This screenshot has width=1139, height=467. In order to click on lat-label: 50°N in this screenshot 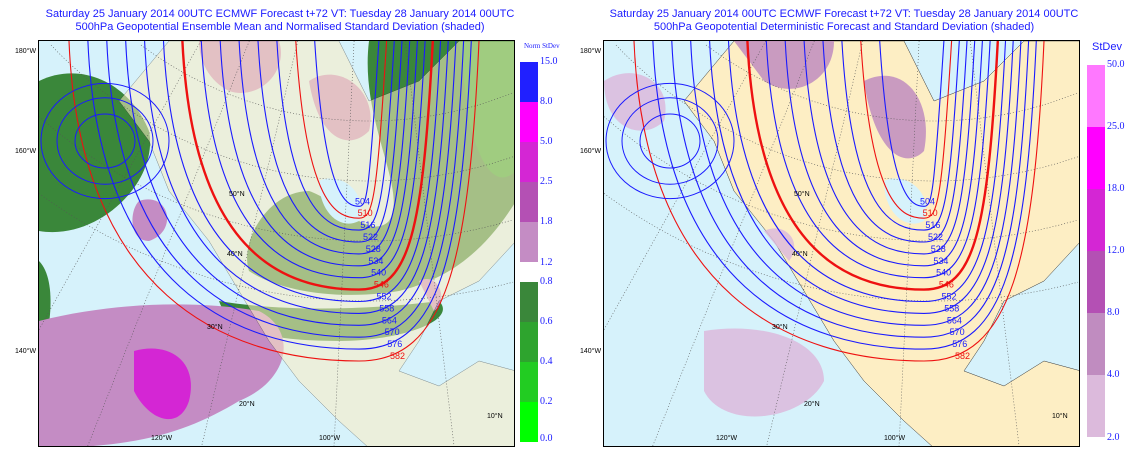, I will do `click(802, 194)`.